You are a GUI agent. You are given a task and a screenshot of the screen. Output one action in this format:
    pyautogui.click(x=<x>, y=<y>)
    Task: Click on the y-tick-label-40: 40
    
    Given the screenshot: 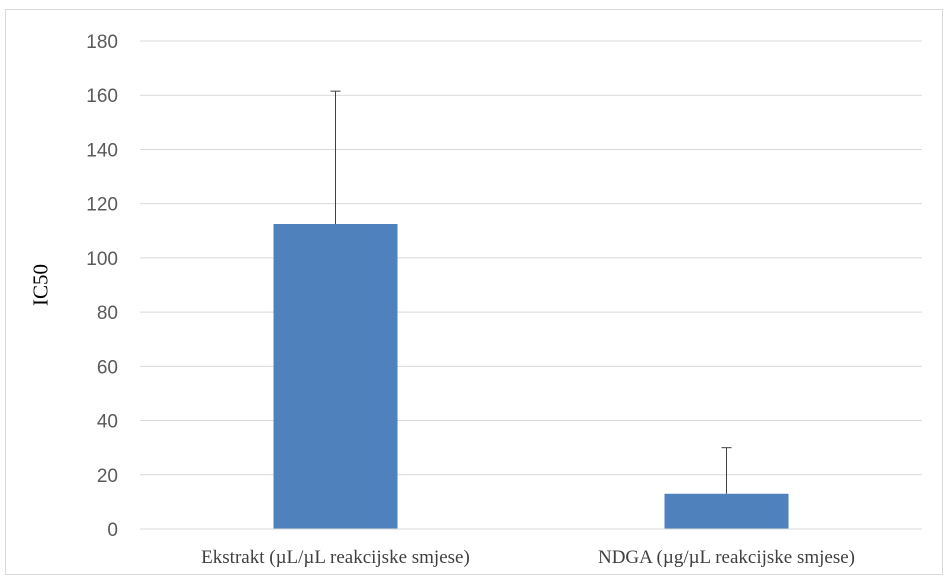 What is the action you would take?
    pyautogui.click(x=107, y=422)
    